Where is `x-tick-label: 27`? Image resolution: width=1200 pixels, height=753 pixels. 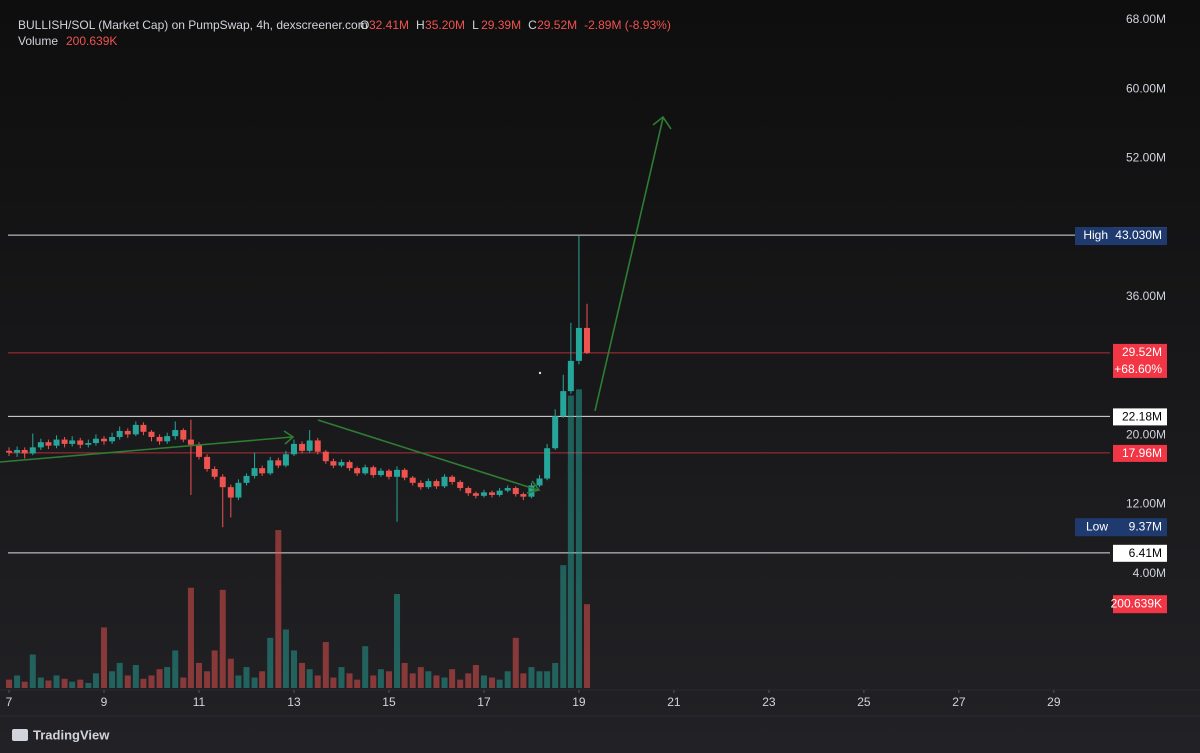 x-tick-label: 27 is located at coordinates (959, 702).